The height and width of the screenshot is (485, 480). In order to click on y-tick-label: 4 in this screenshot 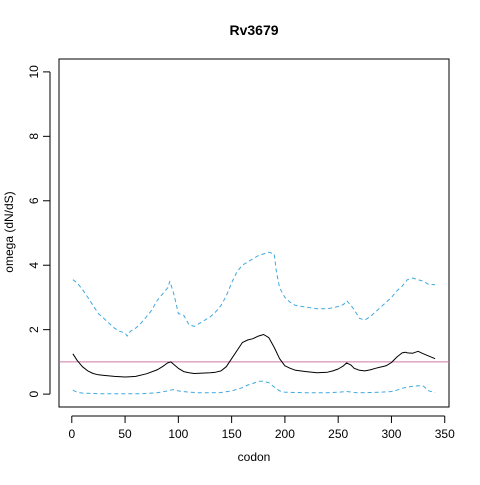, I will do `click(34, 265)`.